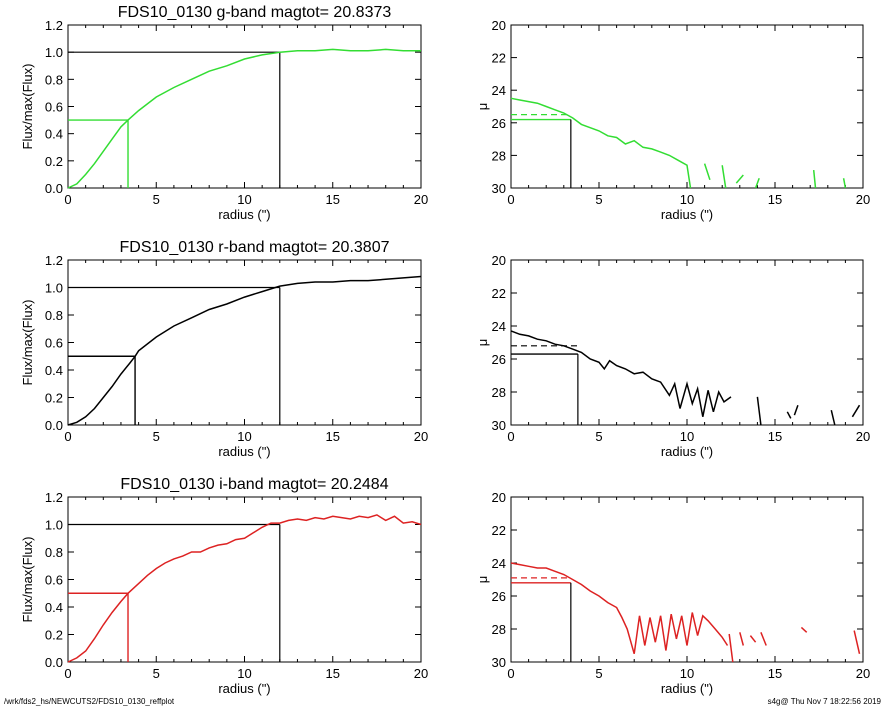 The height and width of the screenshot is (708, 885). Describe the element at coordinates (824, 701) in the screenshot. I see `timestamp-footer: s4g@ Thu Nov 7 18:22:56 2019` at that location.